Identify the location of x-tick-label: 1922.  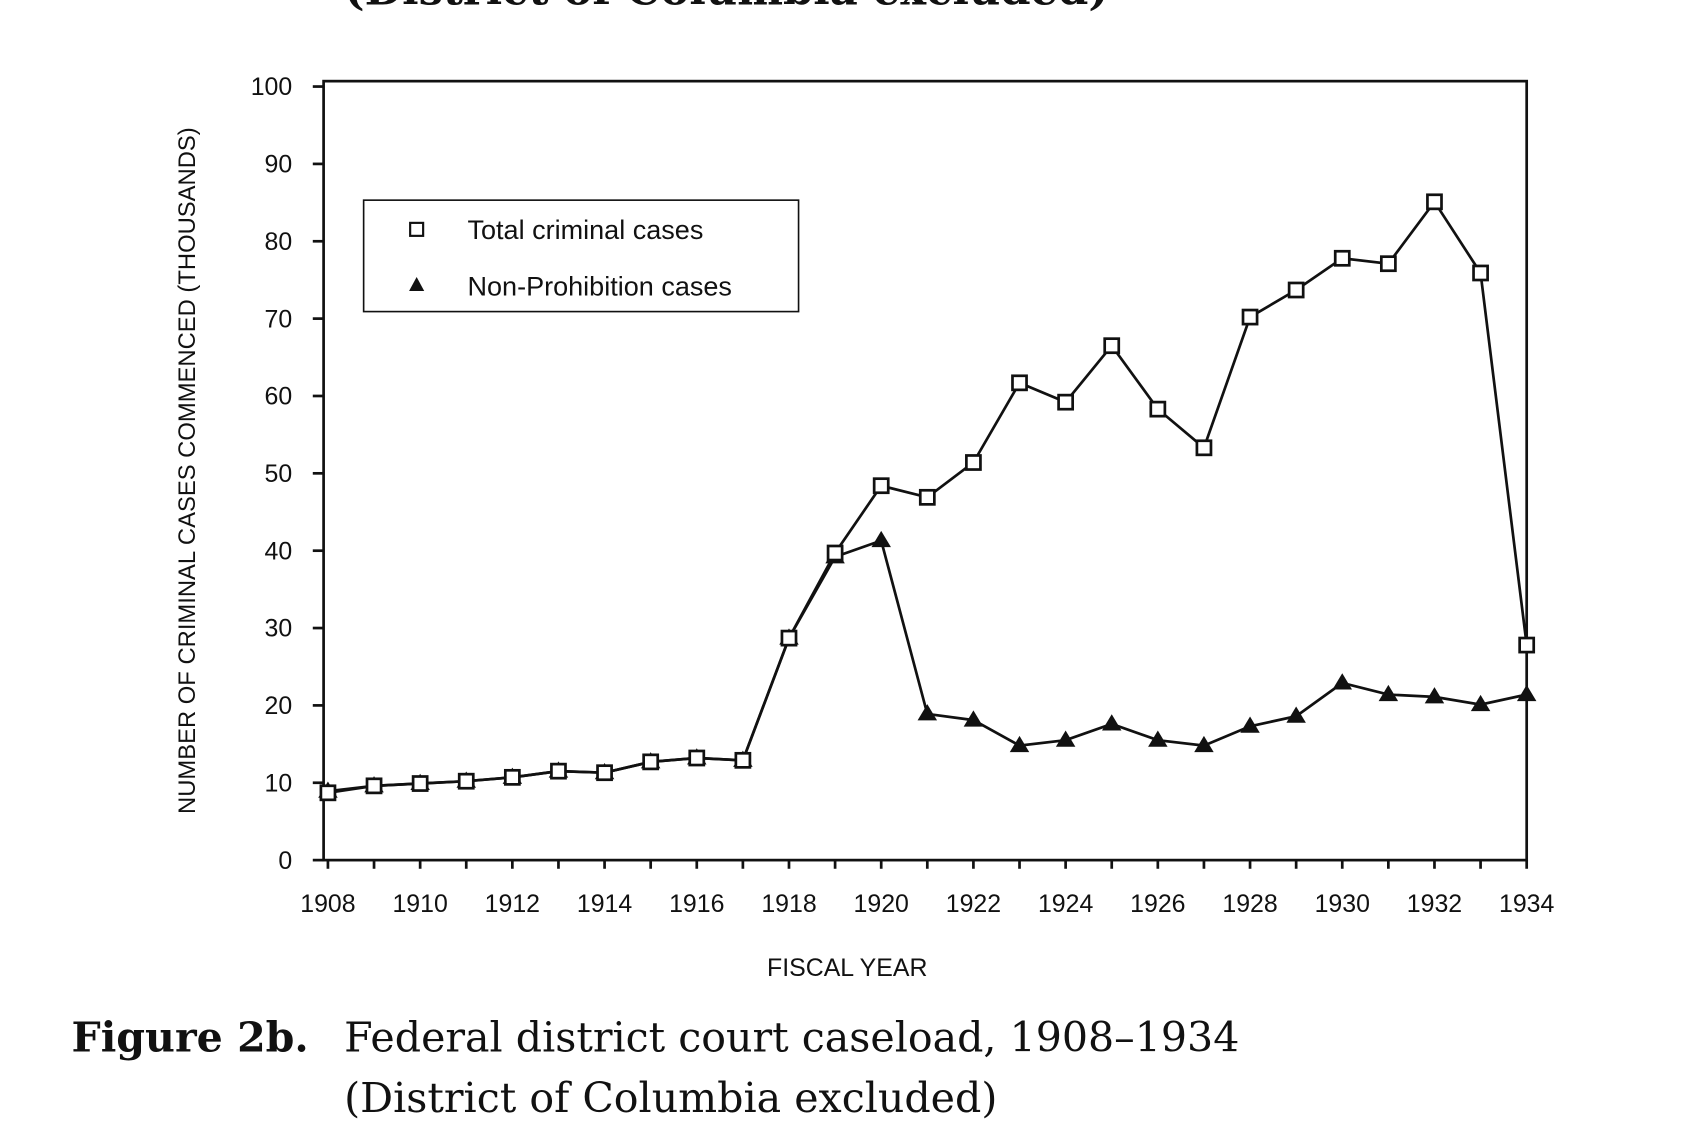
(973, 904).